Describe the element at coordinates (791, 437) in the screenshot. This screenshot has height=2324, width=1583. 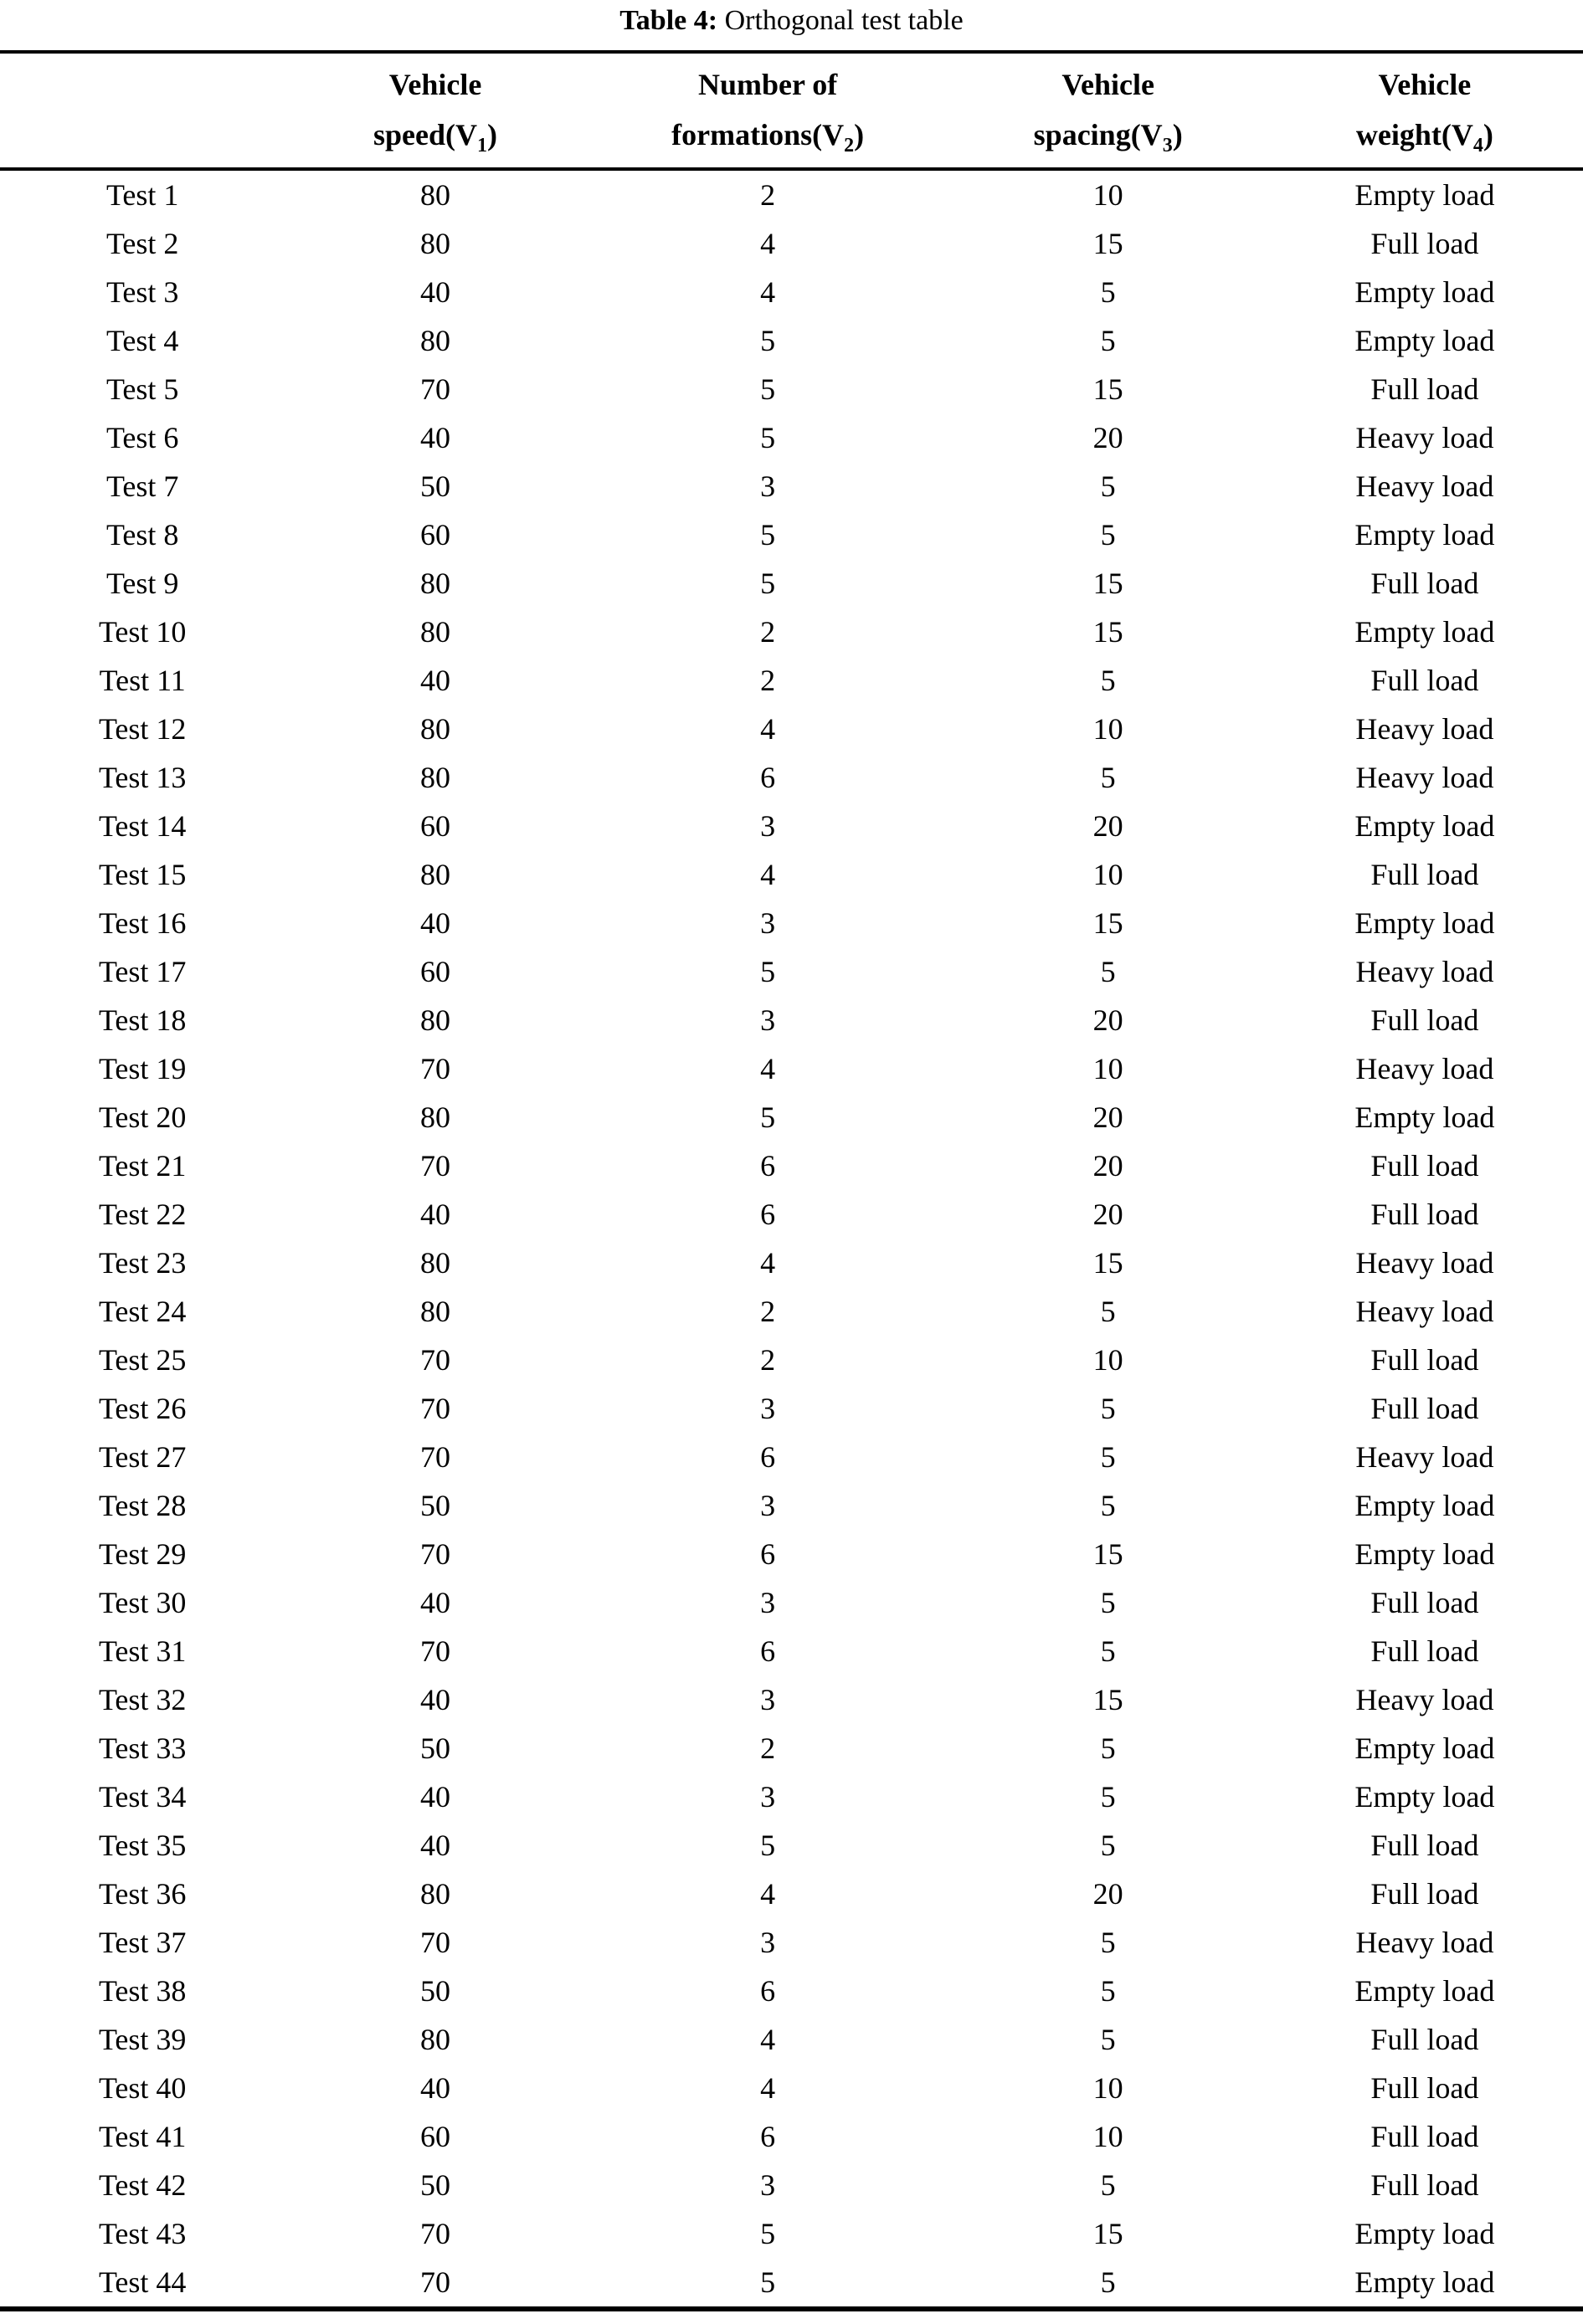
I see `table-row: Test 6 40 5 20 Heavy load` at that location.